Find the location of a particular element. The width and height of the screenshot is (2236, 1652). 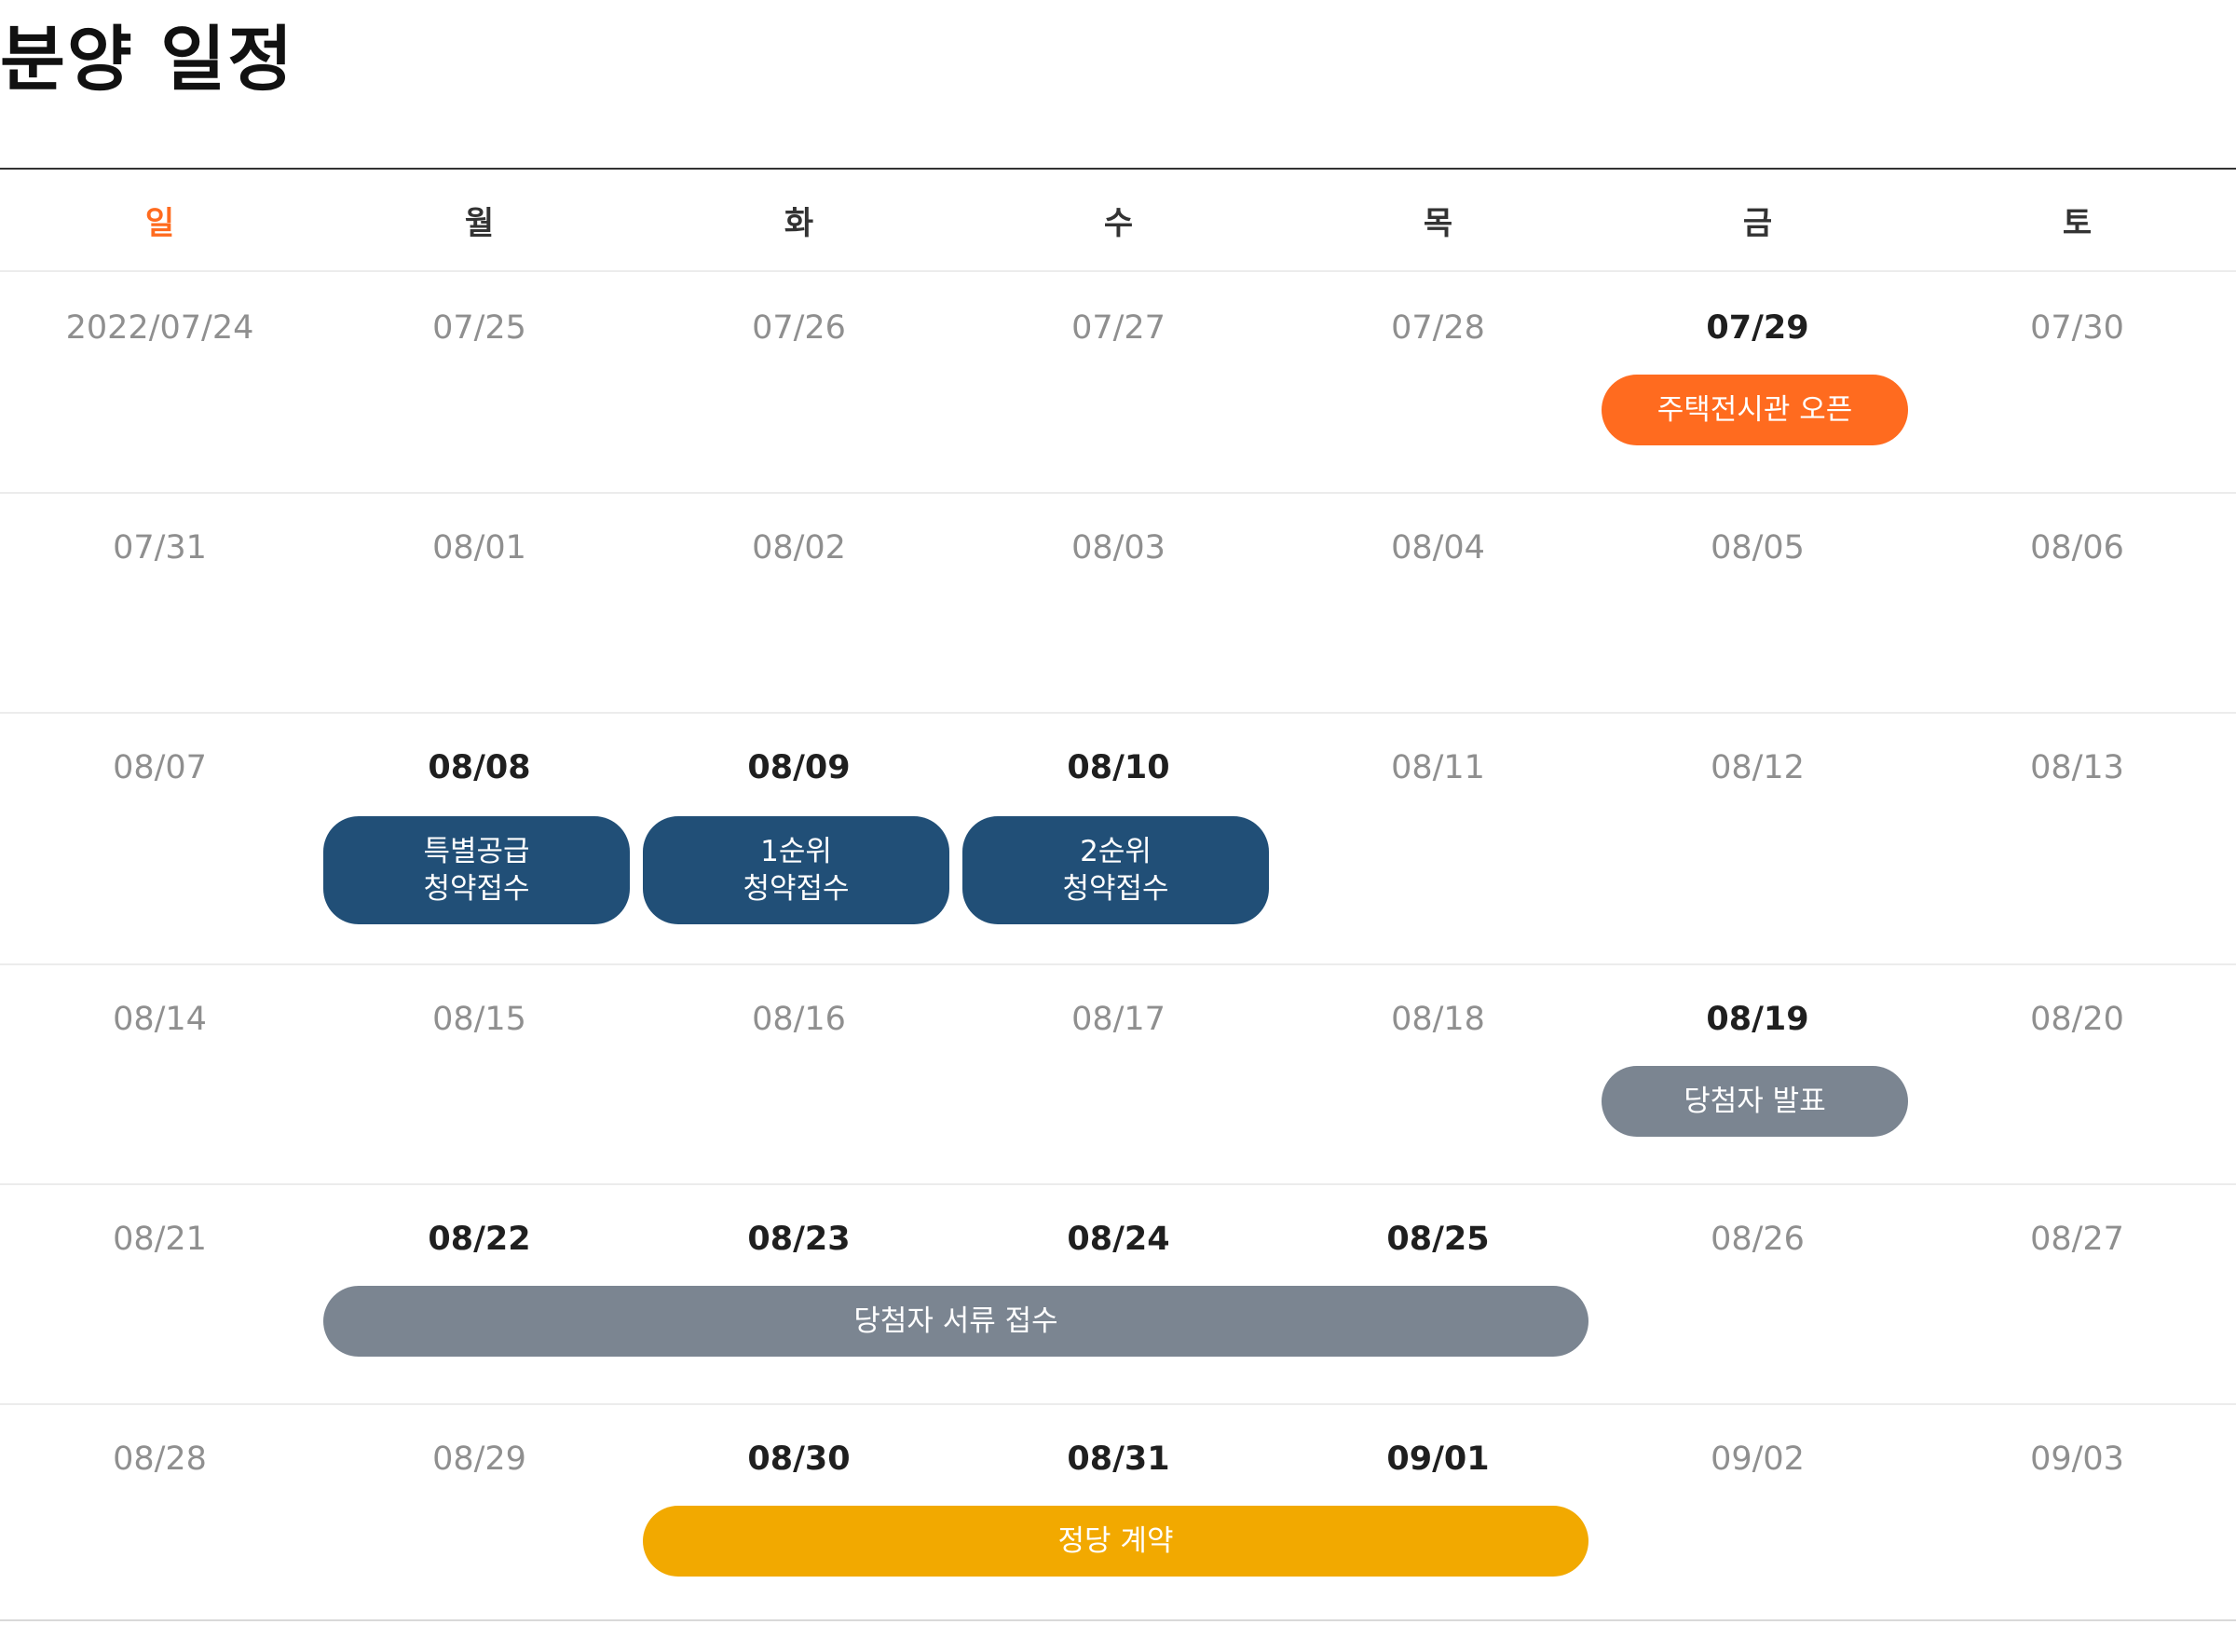

day-cell-sun: 08/21 is located at coordinates (160, 1293).